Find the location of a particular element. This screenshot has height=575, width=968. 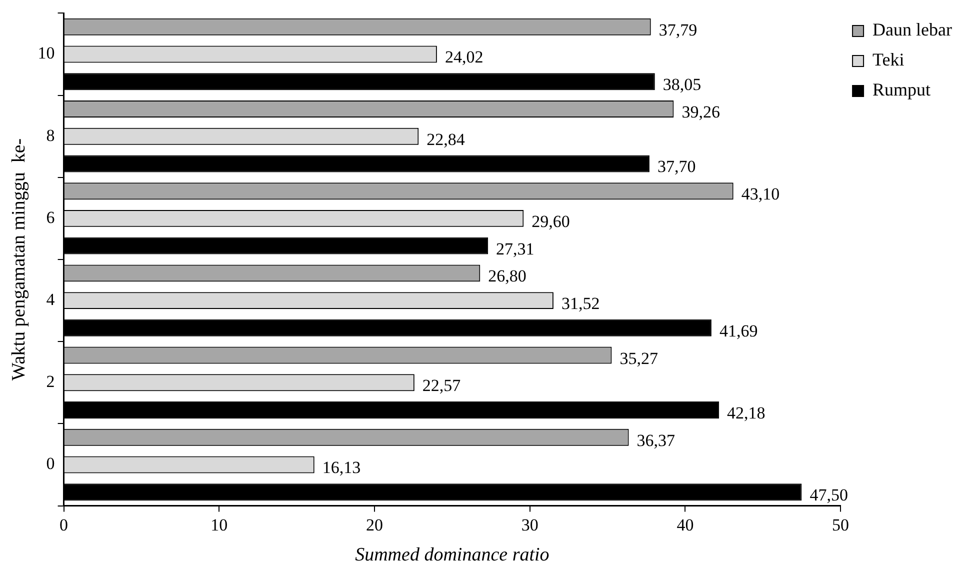

y-tick-label: 10 is located at coordinates (46, 53).